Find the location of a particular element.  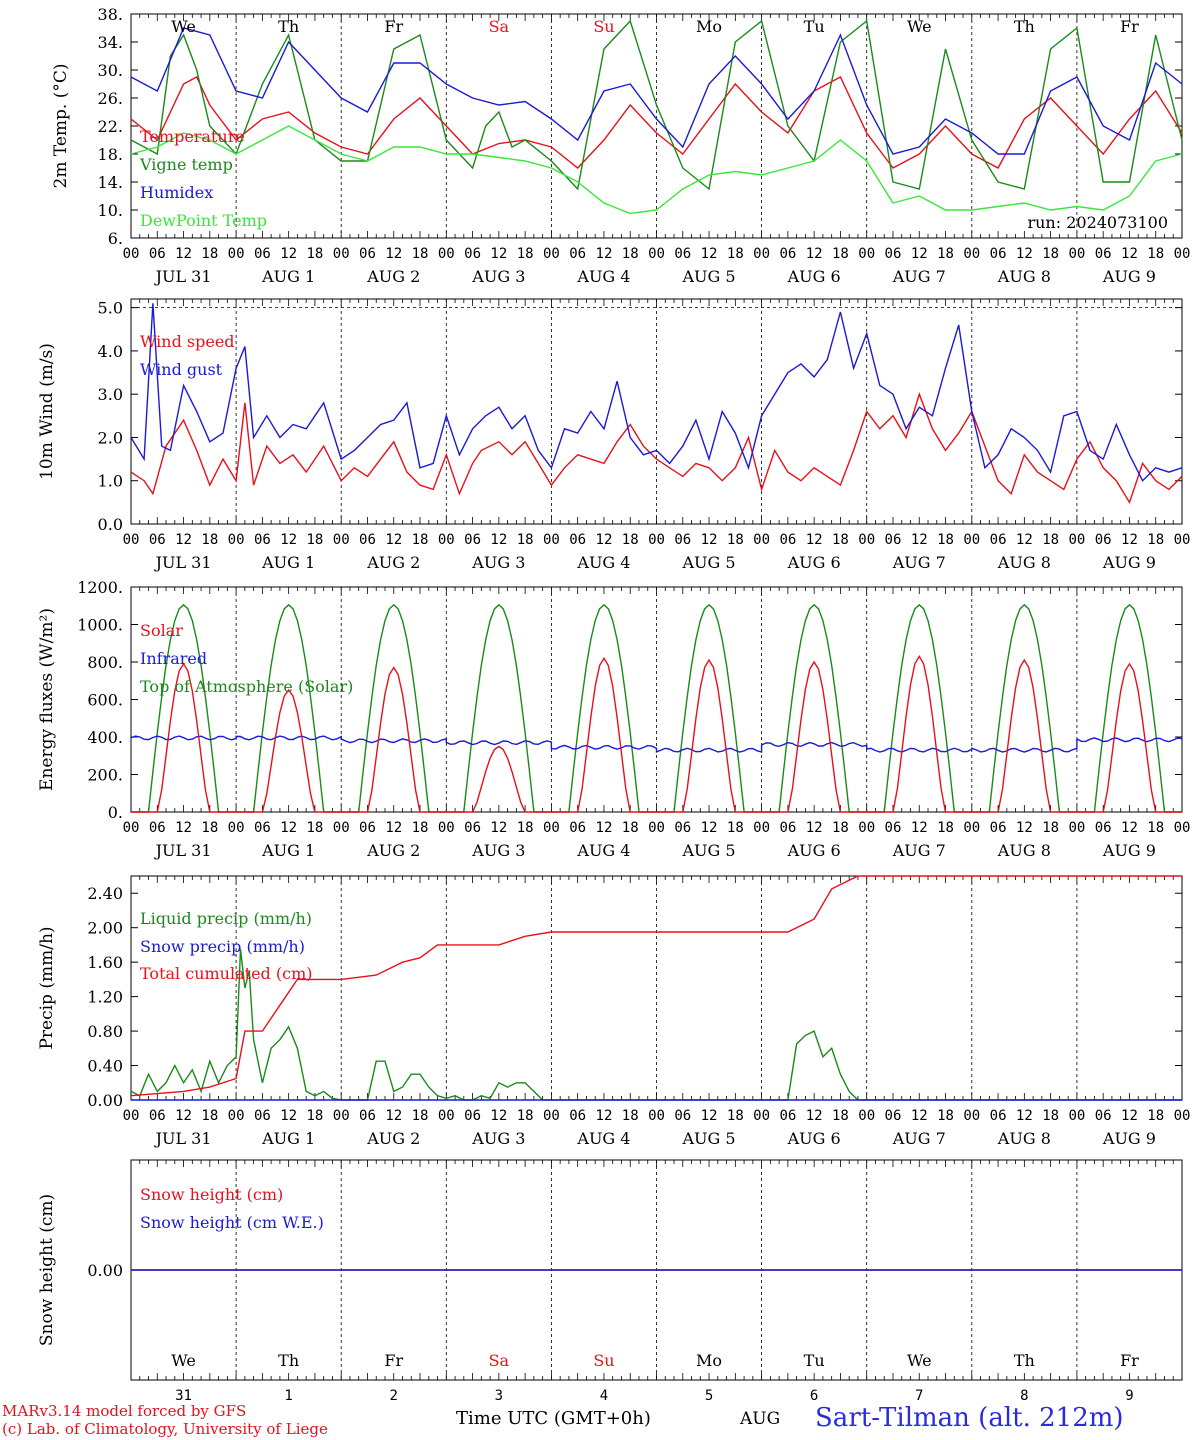

legend-entry: Liquid precip (mm/h) is located at coordinates (226, 918).